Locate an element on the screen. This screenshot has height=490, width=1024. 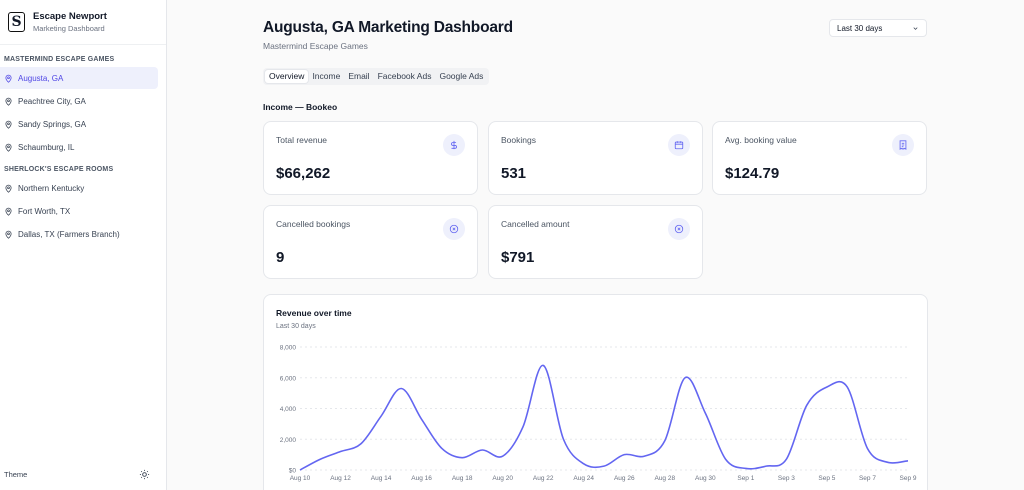
calendar-icon is located at coordinates (679, 145).